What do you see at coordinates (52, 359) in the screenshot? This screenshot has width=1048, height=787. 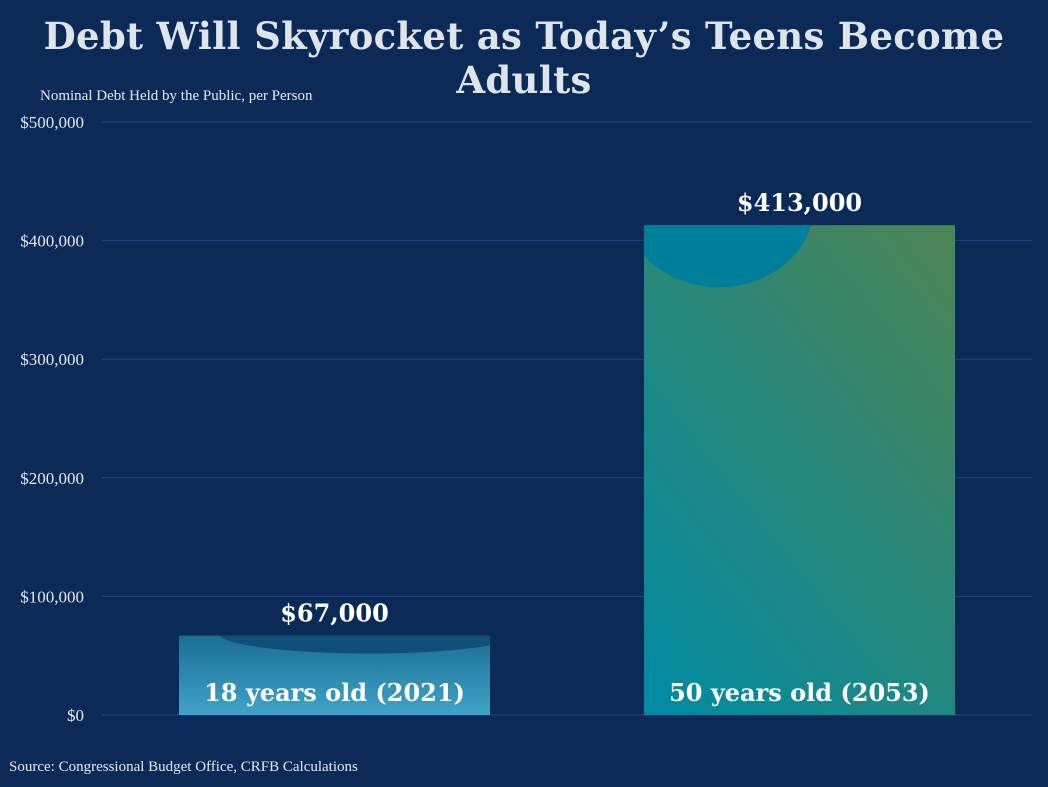 I see `y-tick-label: $300,000` at bounding box center [52, 359].